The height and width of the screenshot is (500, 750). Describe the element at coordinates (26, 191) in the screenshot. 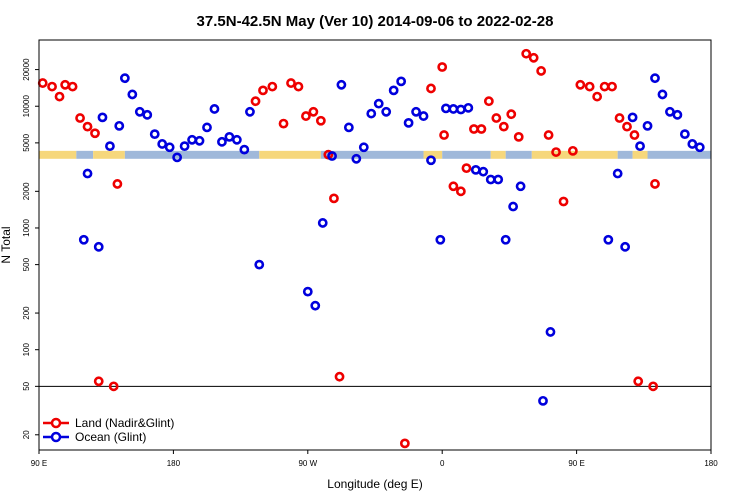

I see `y-tick-label: 2000` at that location.